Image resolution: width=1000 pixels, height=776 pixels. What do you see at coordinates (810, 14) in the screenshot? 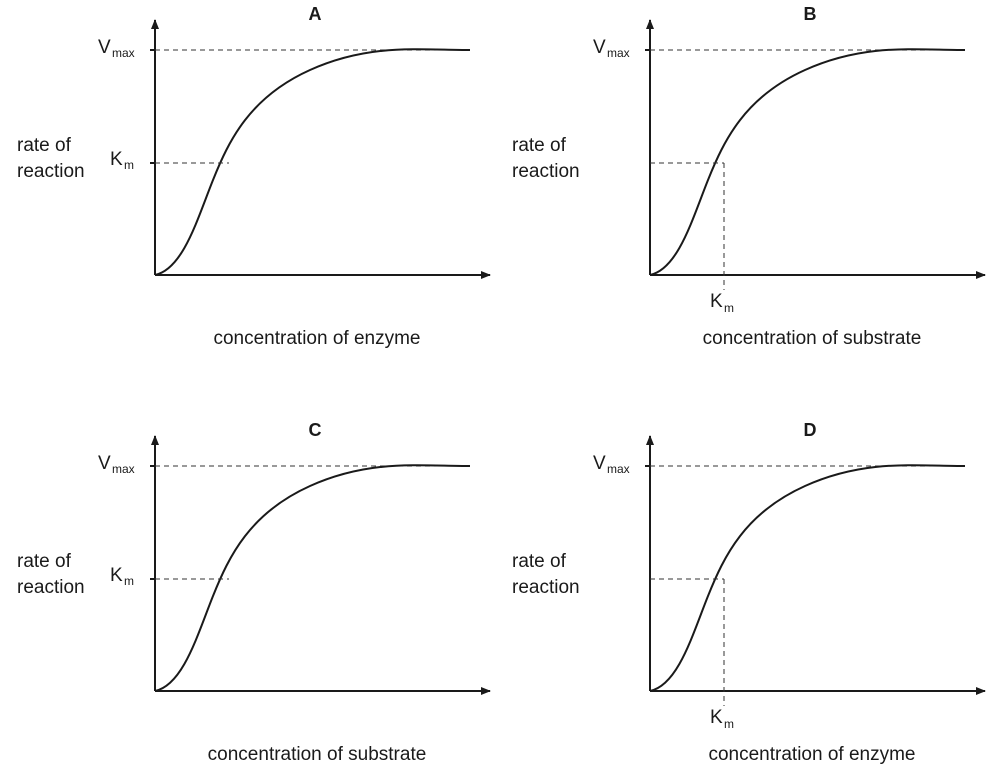
I see `panel-letter: B` at bounding box center [810, 14].